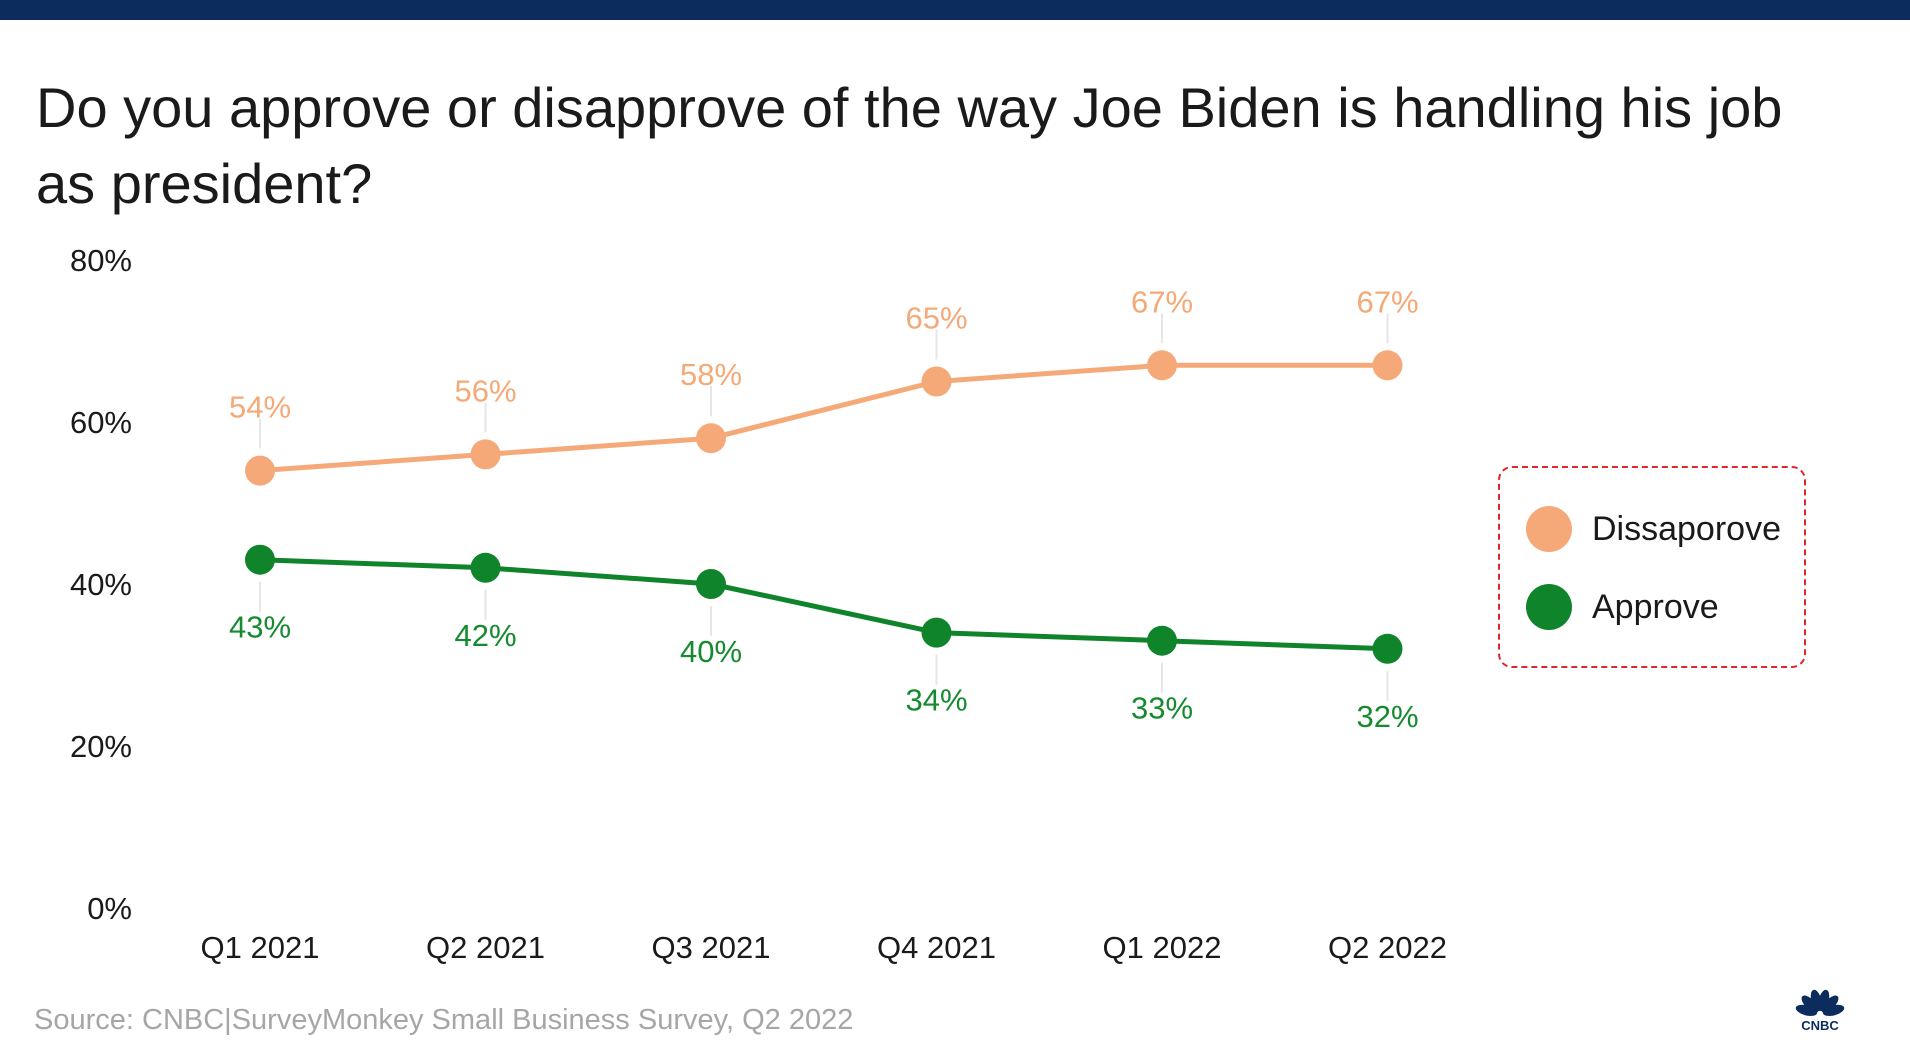  What do you see at coordinates (109, 908) in the screenshot?
I see `y-tick-label: 0%` at bounding box center [109, 908].